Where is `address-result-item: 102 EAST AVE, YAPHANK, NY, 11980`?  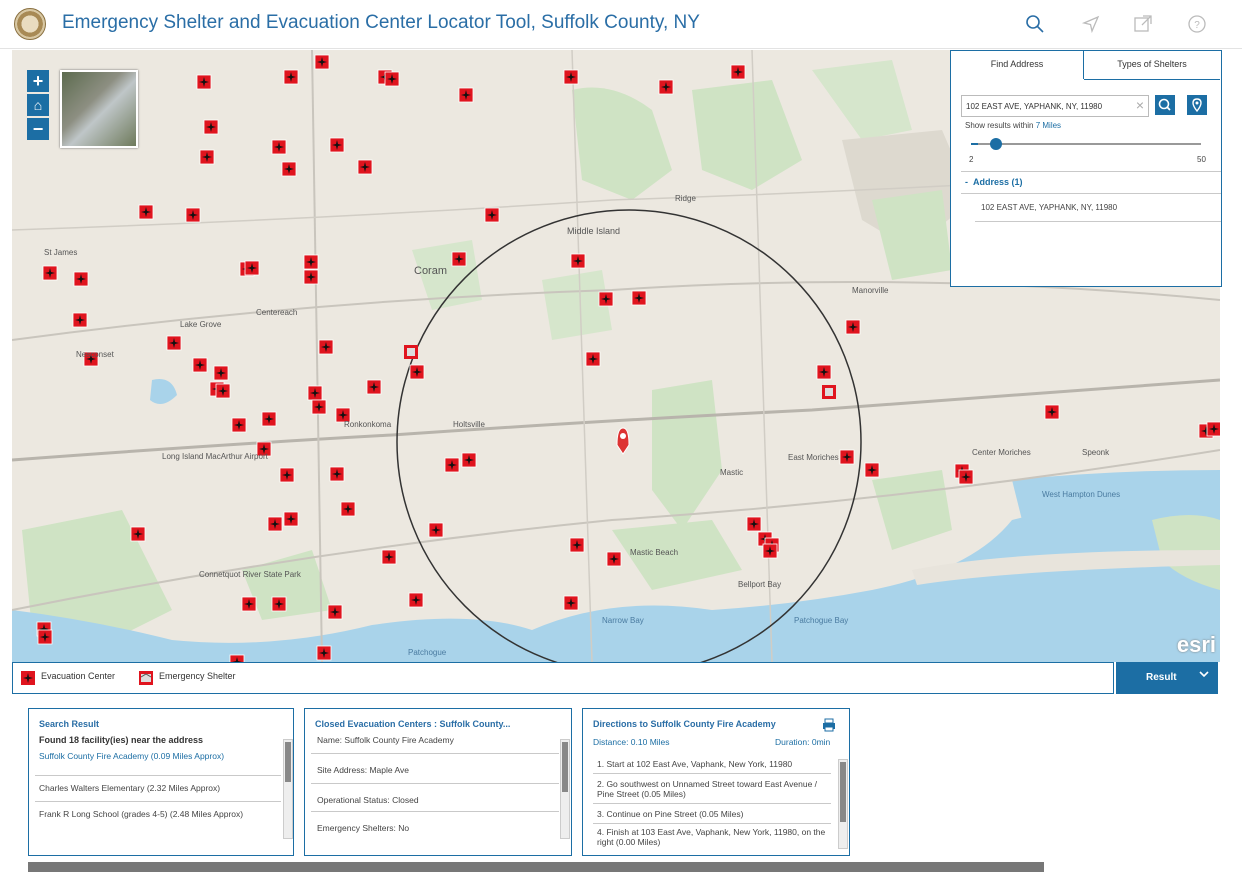
address-result-item: 102 EAST AVE, YAPHANK, NY, 11980 is located at coordinates (1049, 207).